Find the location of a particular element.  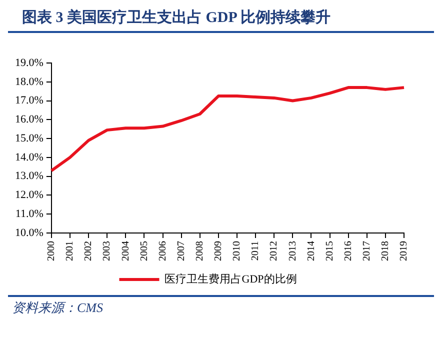

x-tick-label: 2007 is located at coordinates (181, 251).